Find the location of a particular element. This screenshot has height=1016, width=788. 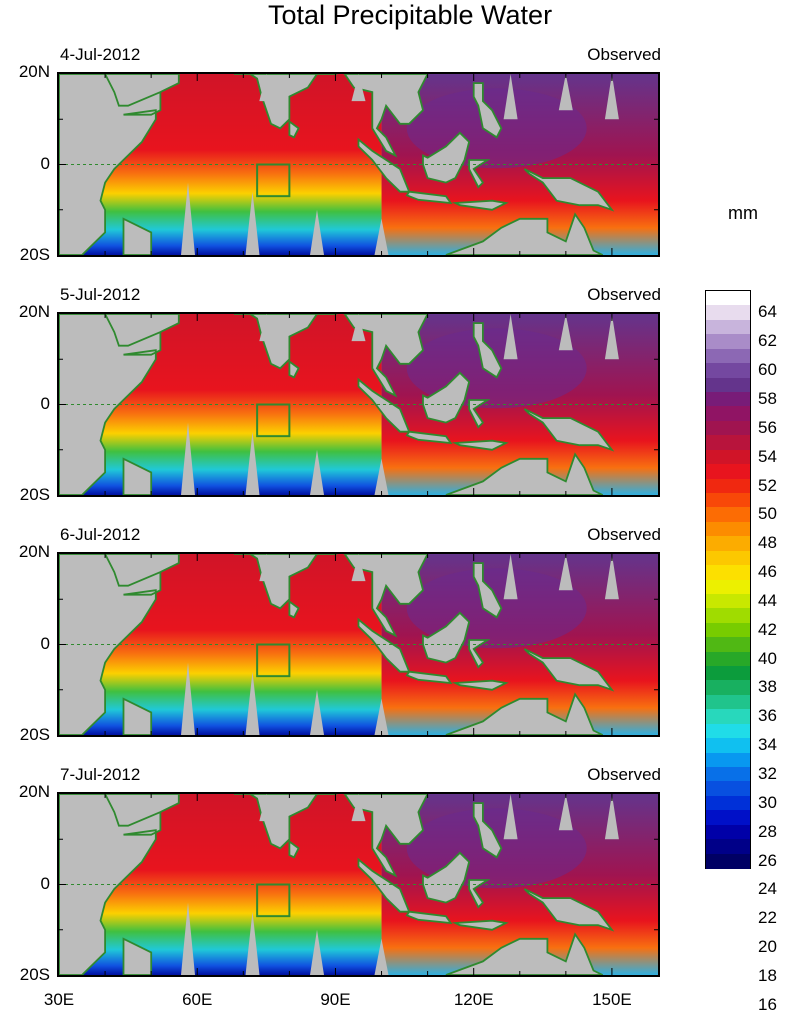

colorbar-label: 32 is located at coordinates (767, 774).